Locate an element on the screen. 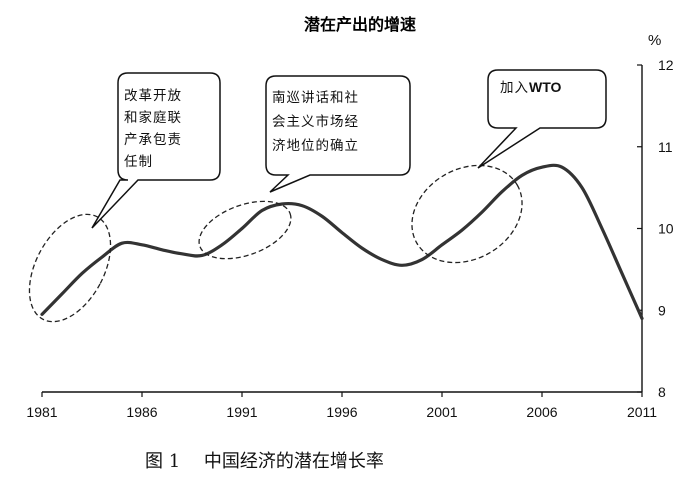 This screenshot has height=481, width=700. x-ticks: 1981 1986 1991 1996 2001 2006 2011 is located at coordinates (341, 406).